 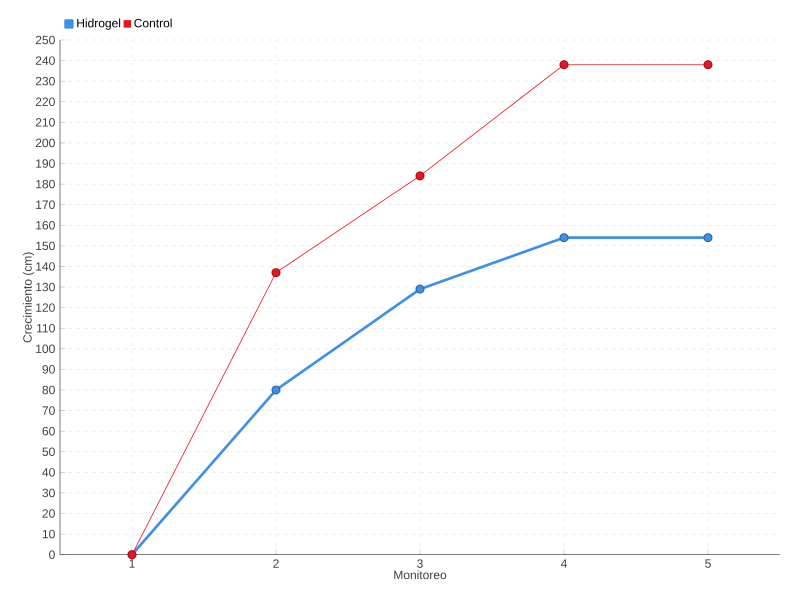 I want to click on y-tick-label: 10, so click(x=48, y=534).